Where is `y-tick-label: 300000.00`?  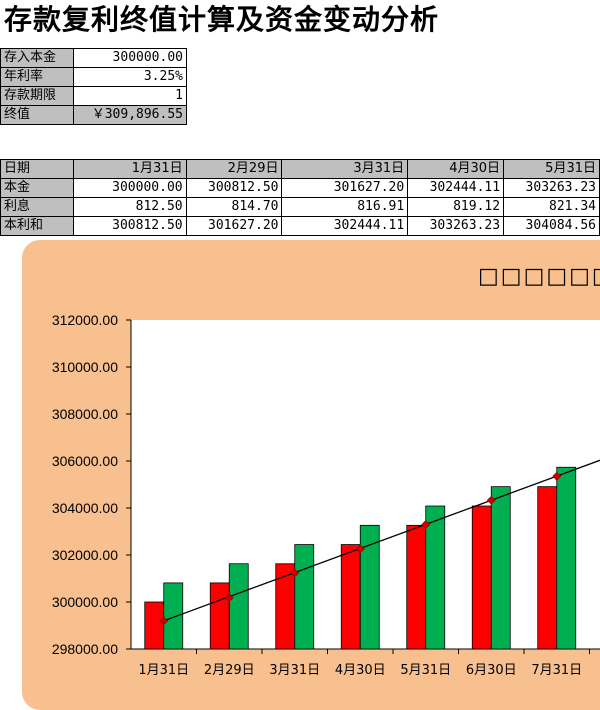 y-tick-label: 300000.00 is located at coordinates (85, 602).